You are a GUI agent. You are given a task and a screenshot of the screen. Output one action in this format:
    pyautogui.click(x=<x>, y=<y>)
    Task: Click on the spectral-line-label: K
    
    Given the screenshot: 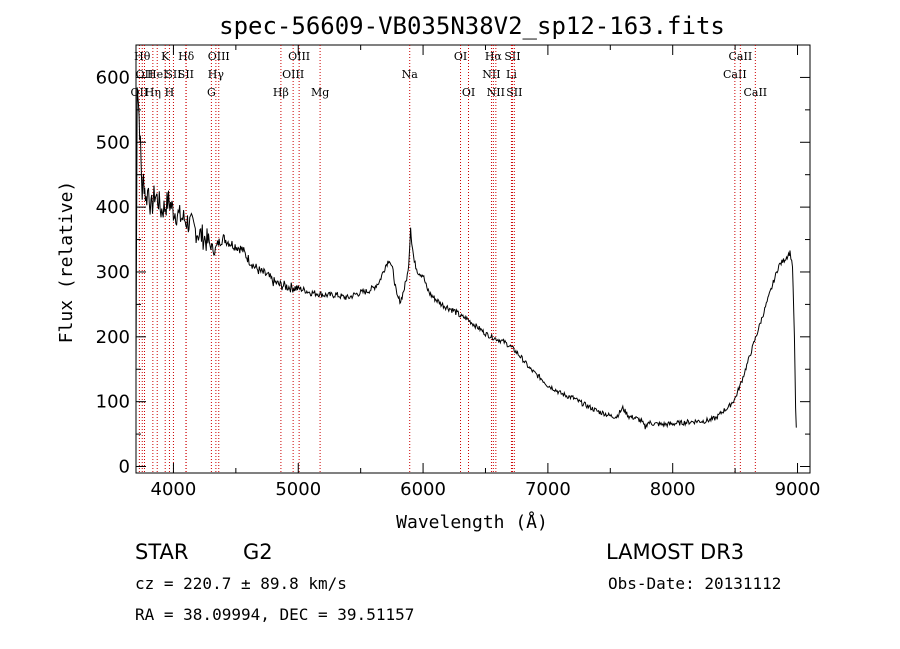 What is the action you would take?
    pyautogui.click(x=165, y=56)
    